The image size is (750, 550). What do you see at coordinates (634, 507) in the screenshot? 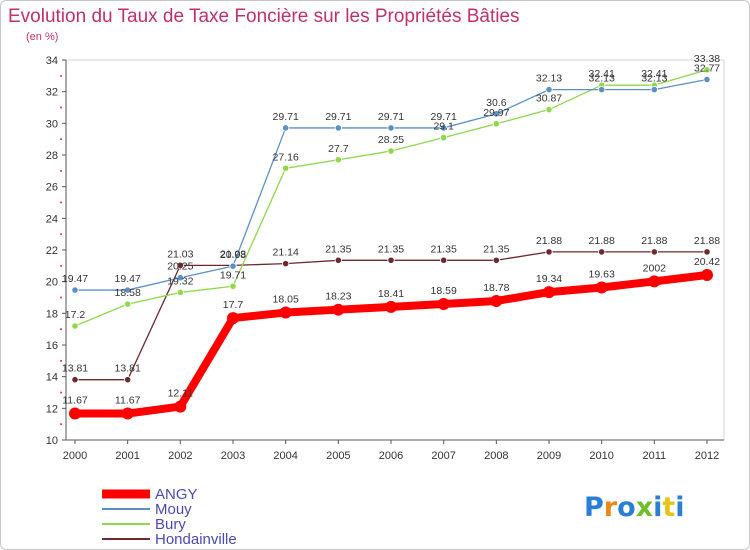
I see `proxiti-logo: Proxiti` at bounding box center [634, 507].